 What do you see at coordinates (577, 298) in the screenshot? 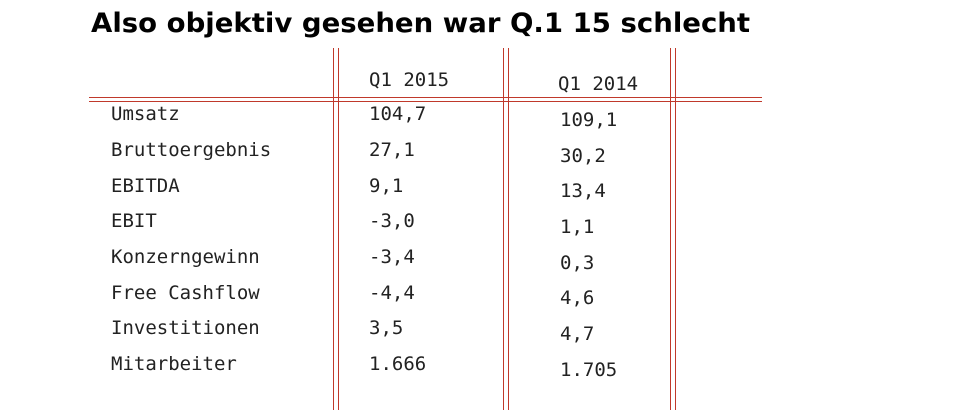
I see `cell-q1-2014: 4,6` at bounding box center [577, 298].